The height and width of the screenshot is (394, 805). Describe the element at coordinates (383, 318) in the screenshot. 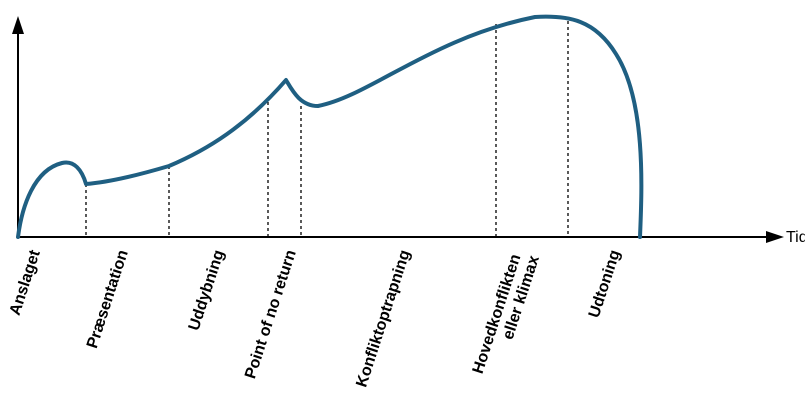

I see `phase-label-konfliktoptrapning: Konfliktoptrapning` at that location.